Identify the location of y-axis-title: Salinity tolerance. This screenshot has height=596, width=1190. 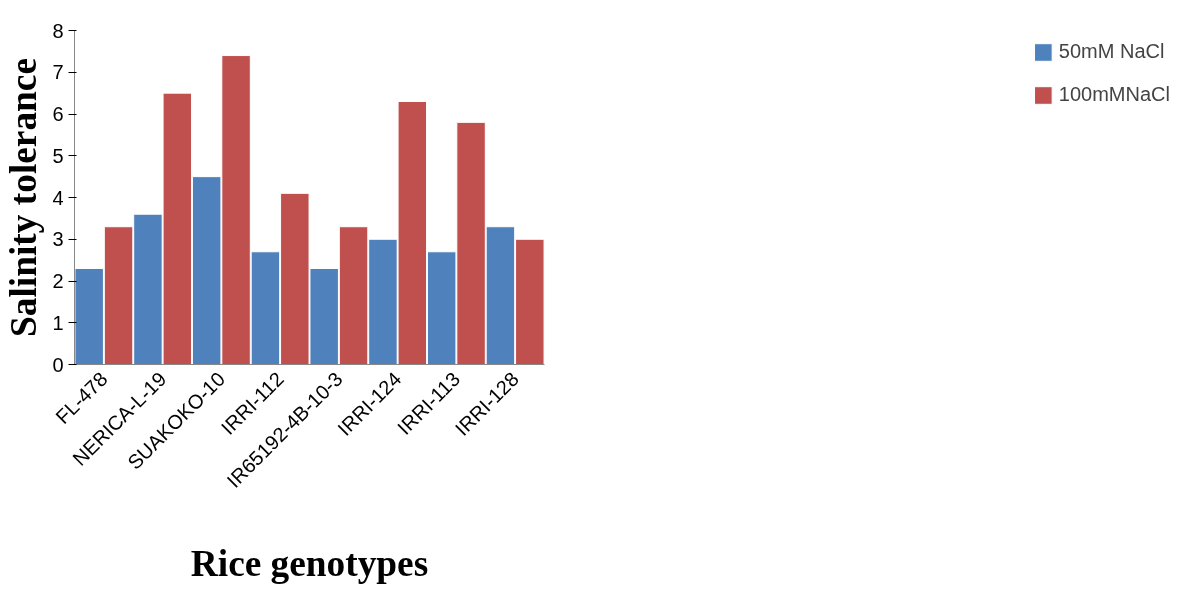
(24, 197).